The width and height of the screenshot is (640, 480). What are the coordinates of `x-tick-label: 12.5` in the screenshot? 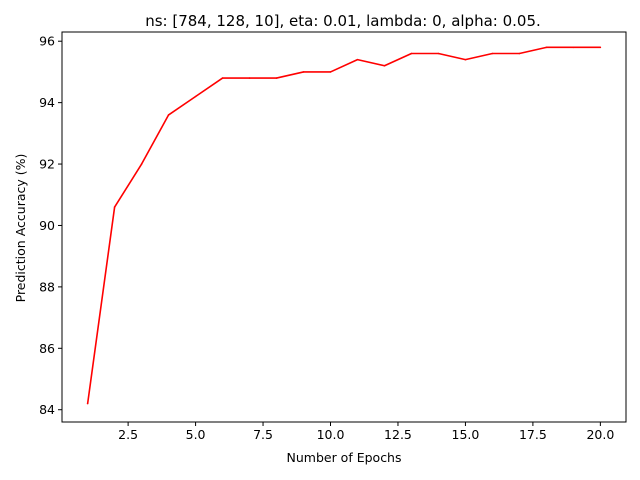 It's located at (398, 434).